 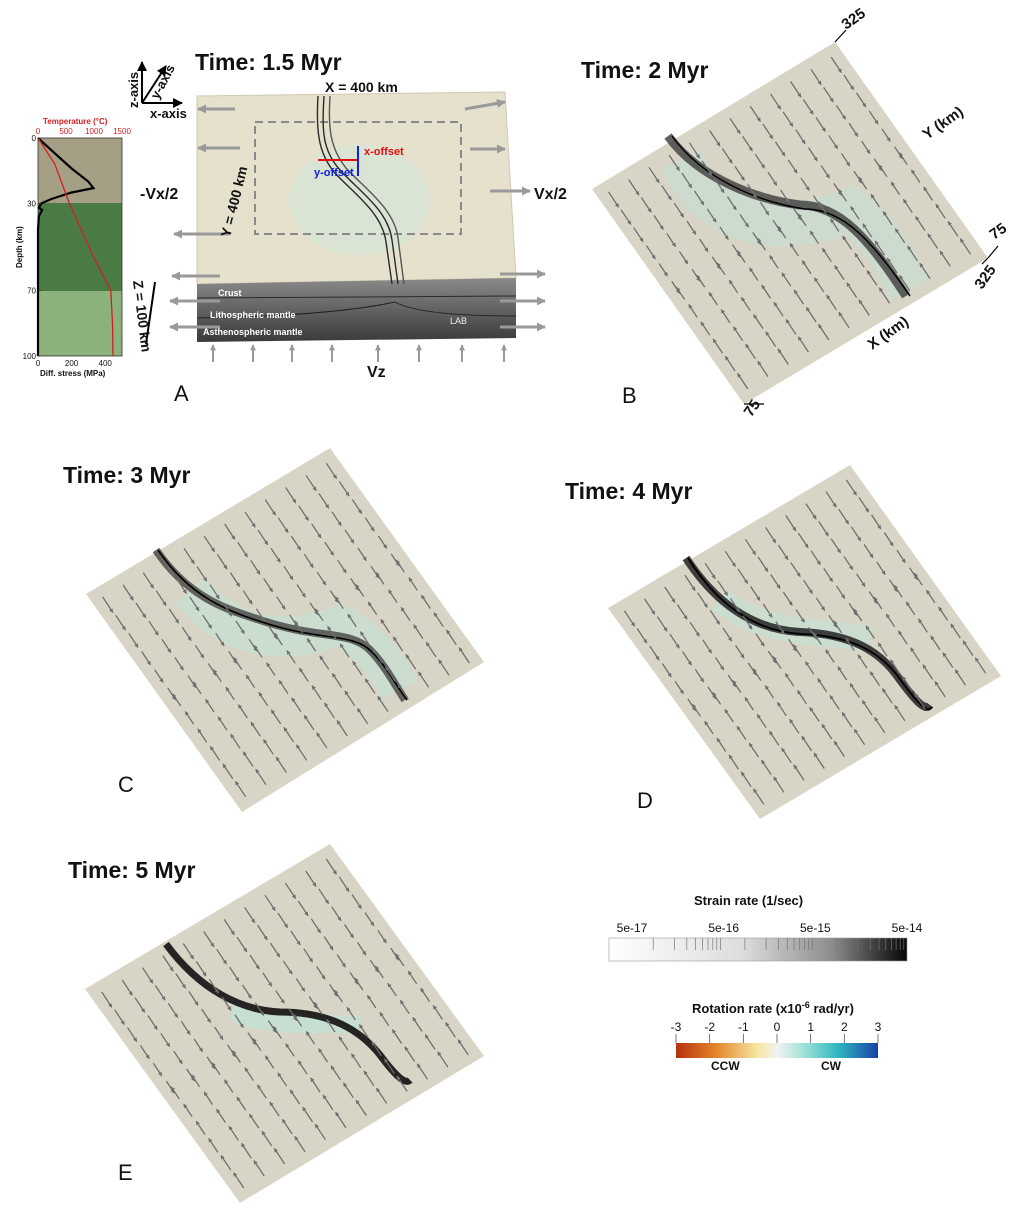 What do you see at coordinates (644, 70) in the screenshot?
I see `panel-b-title: Time: 2 Myr` at bounding box center [644, 70].